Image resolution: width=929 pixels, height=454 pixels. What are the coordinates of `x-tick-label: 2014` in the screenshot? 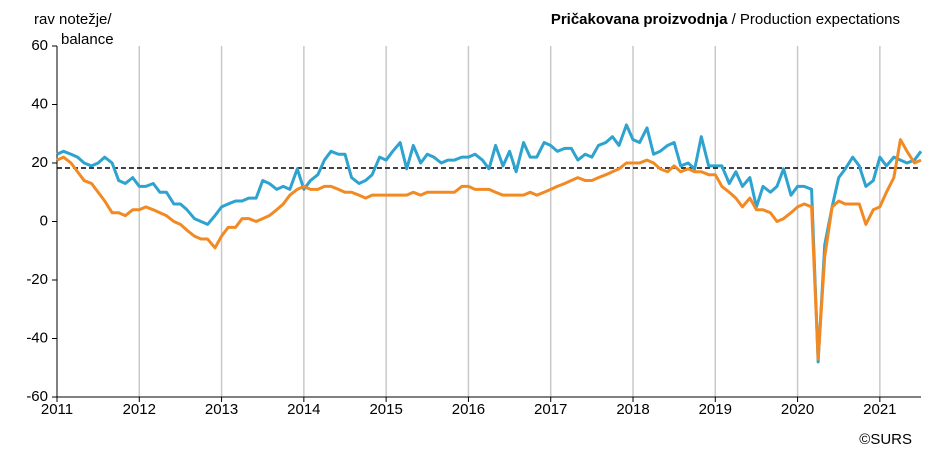 It's located at (303, 409).